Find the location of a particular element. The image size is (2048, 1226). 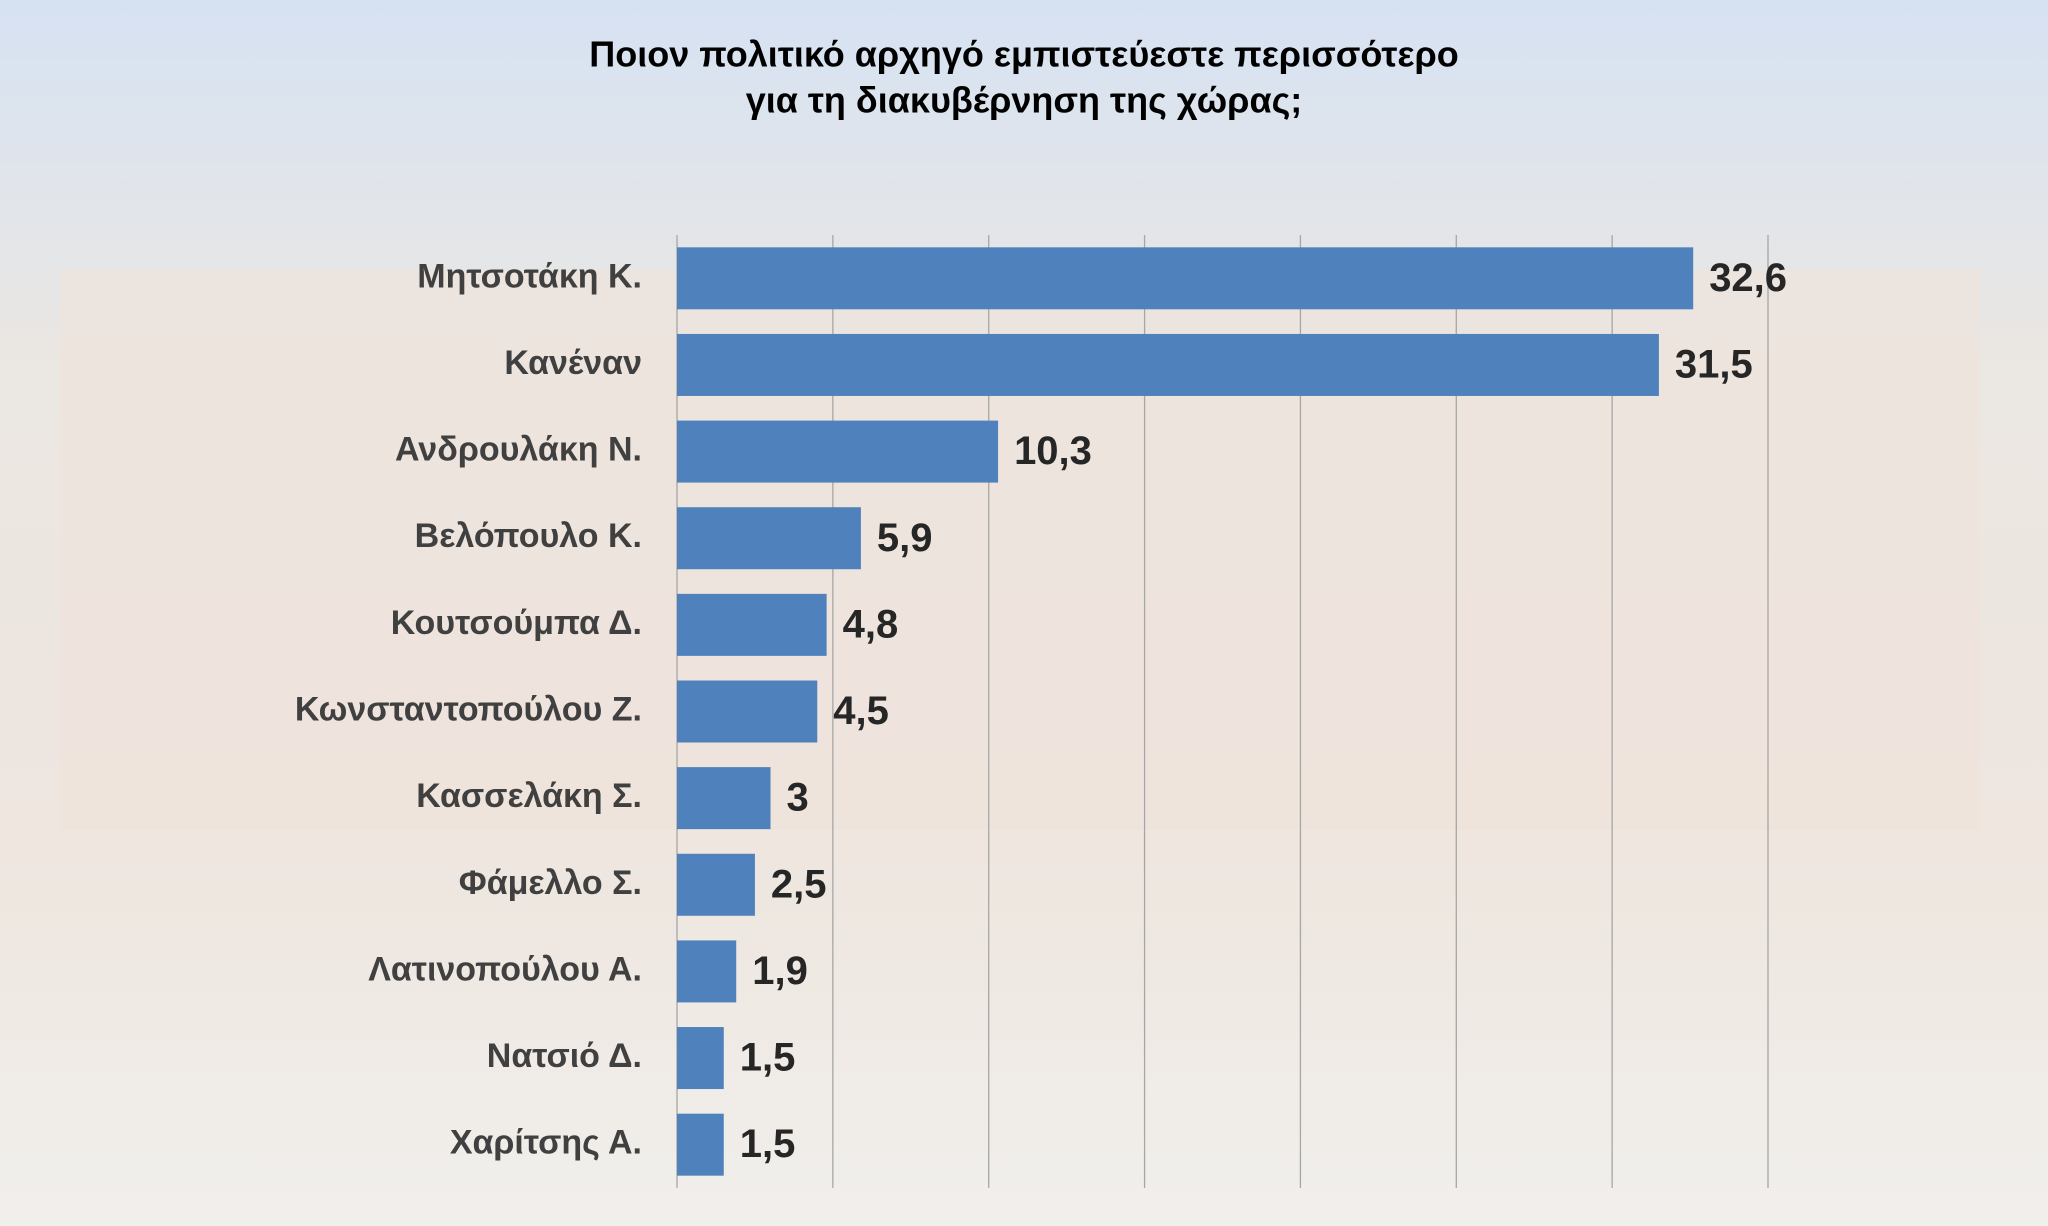

category-label: Κασσελάκη Σ. is located at coordinates (529, 796).